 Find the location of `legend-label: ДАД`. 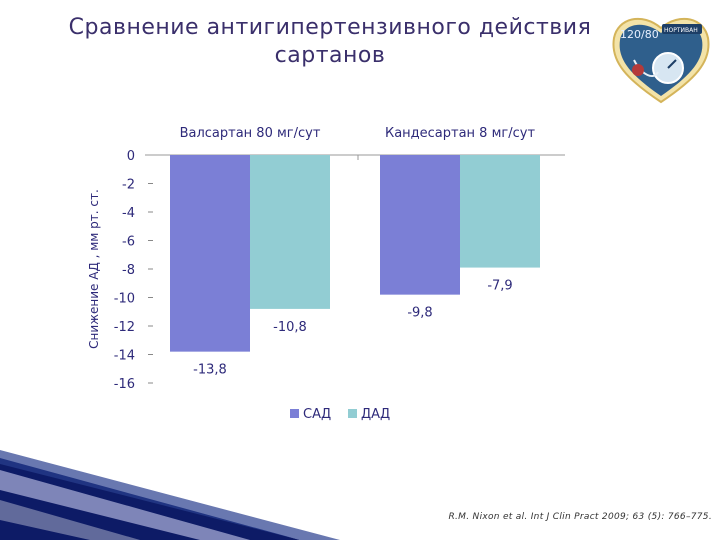

legend-label: ДАД is located at coordinates (375, 414).